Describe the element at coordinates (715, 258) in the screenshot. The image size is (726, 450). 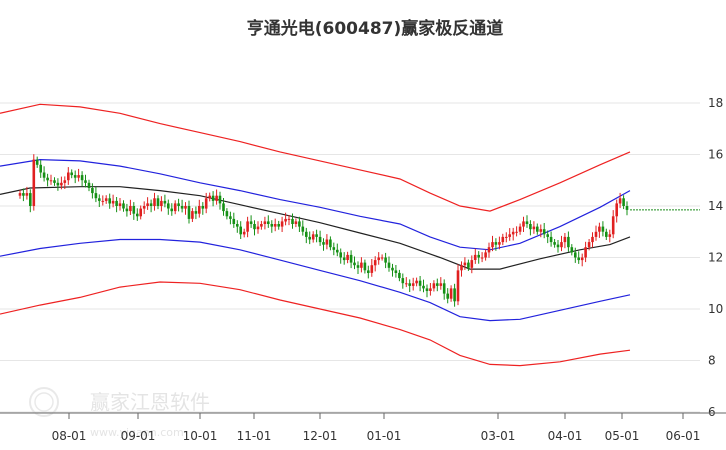
I see `y-tick-label: 12` at that location.